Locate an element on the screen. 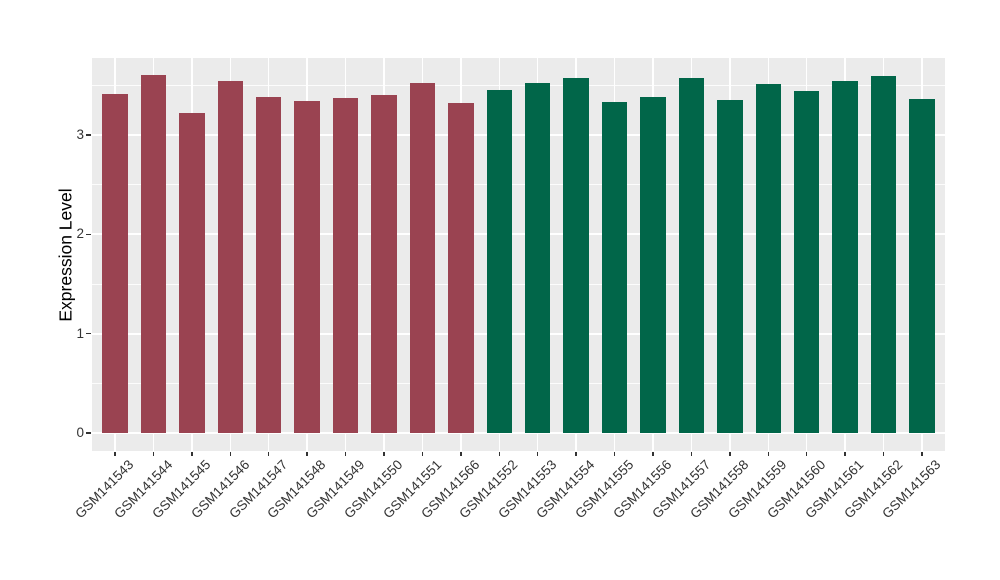  y-axis-title: Expression Level is located at coordinates (65, 255).